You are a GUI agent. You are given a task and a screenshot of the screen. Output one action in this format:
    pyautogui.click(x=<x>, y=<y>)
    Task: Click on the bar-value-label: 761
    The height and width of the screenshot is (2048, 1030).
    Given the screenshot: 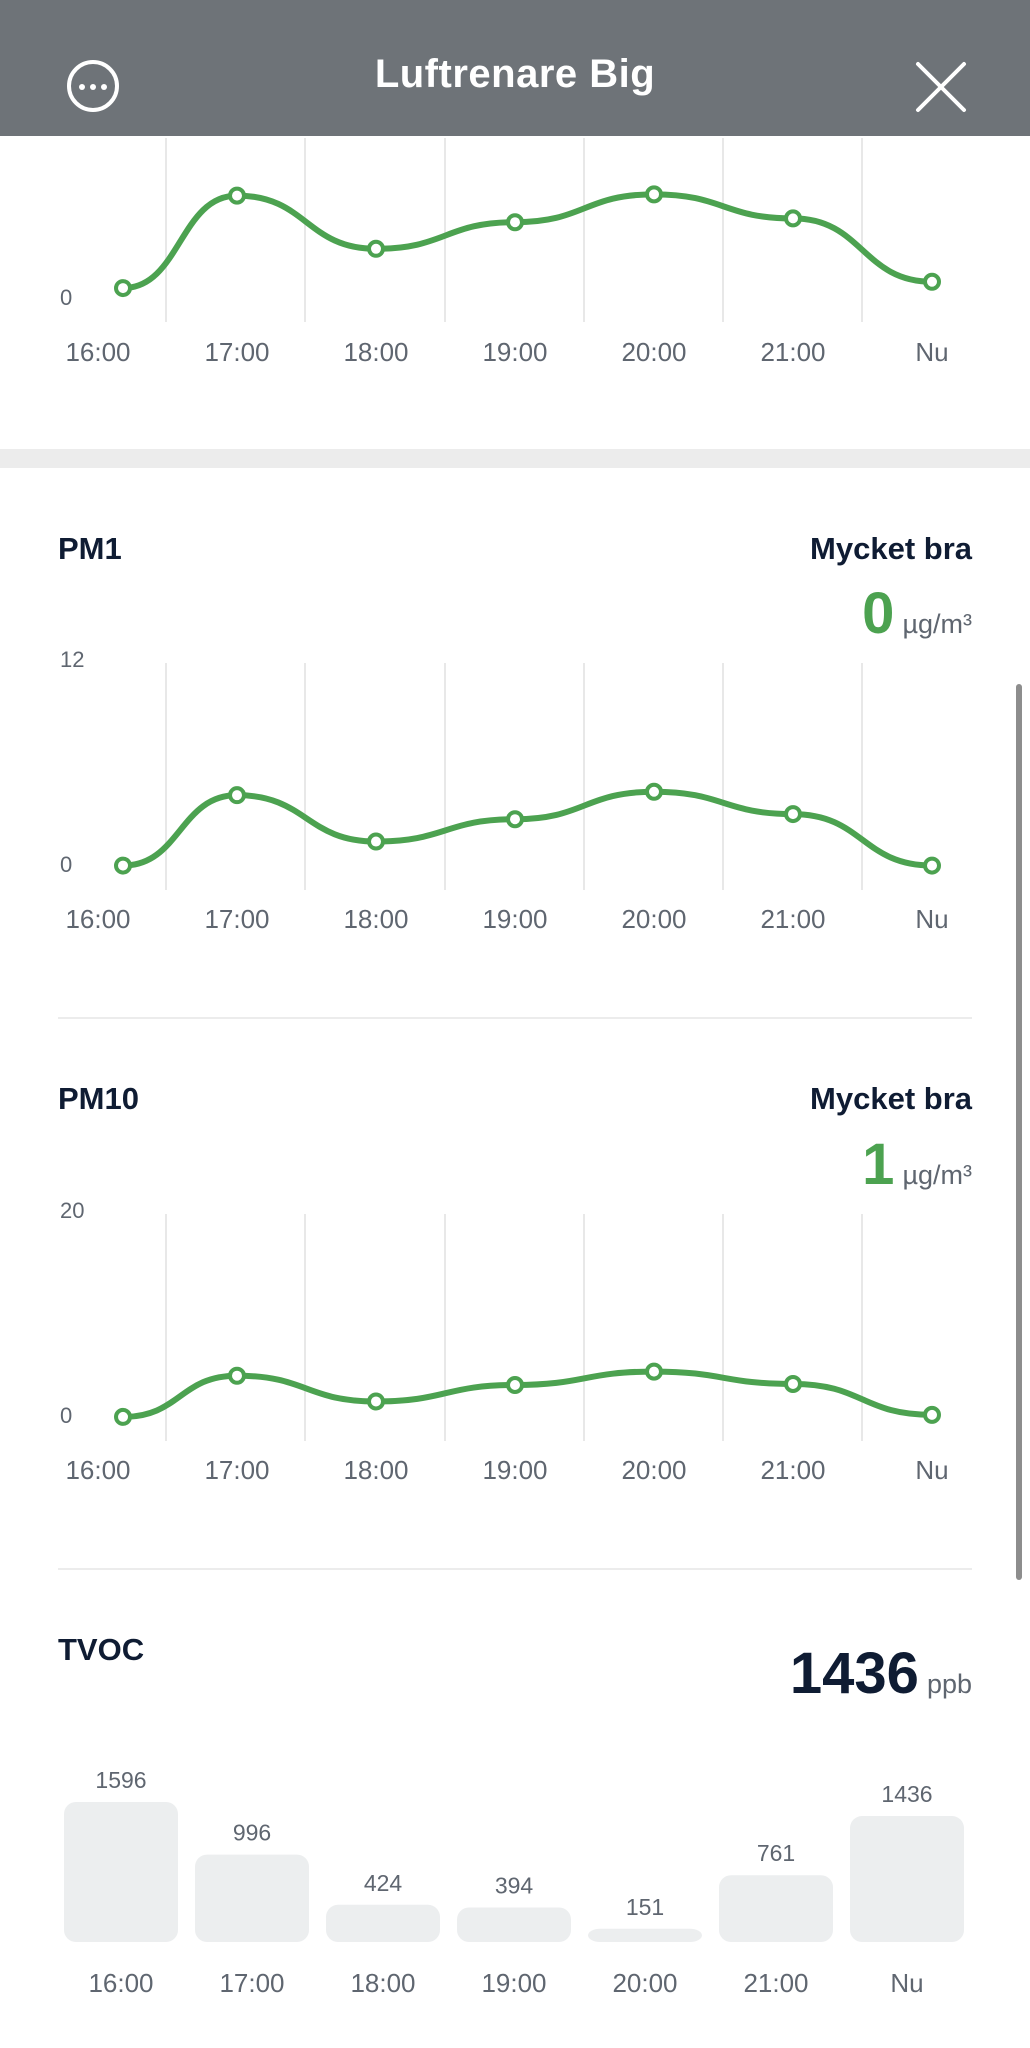 What is the action you would take?
    pyautogui.click(x=776, y=1853)
    